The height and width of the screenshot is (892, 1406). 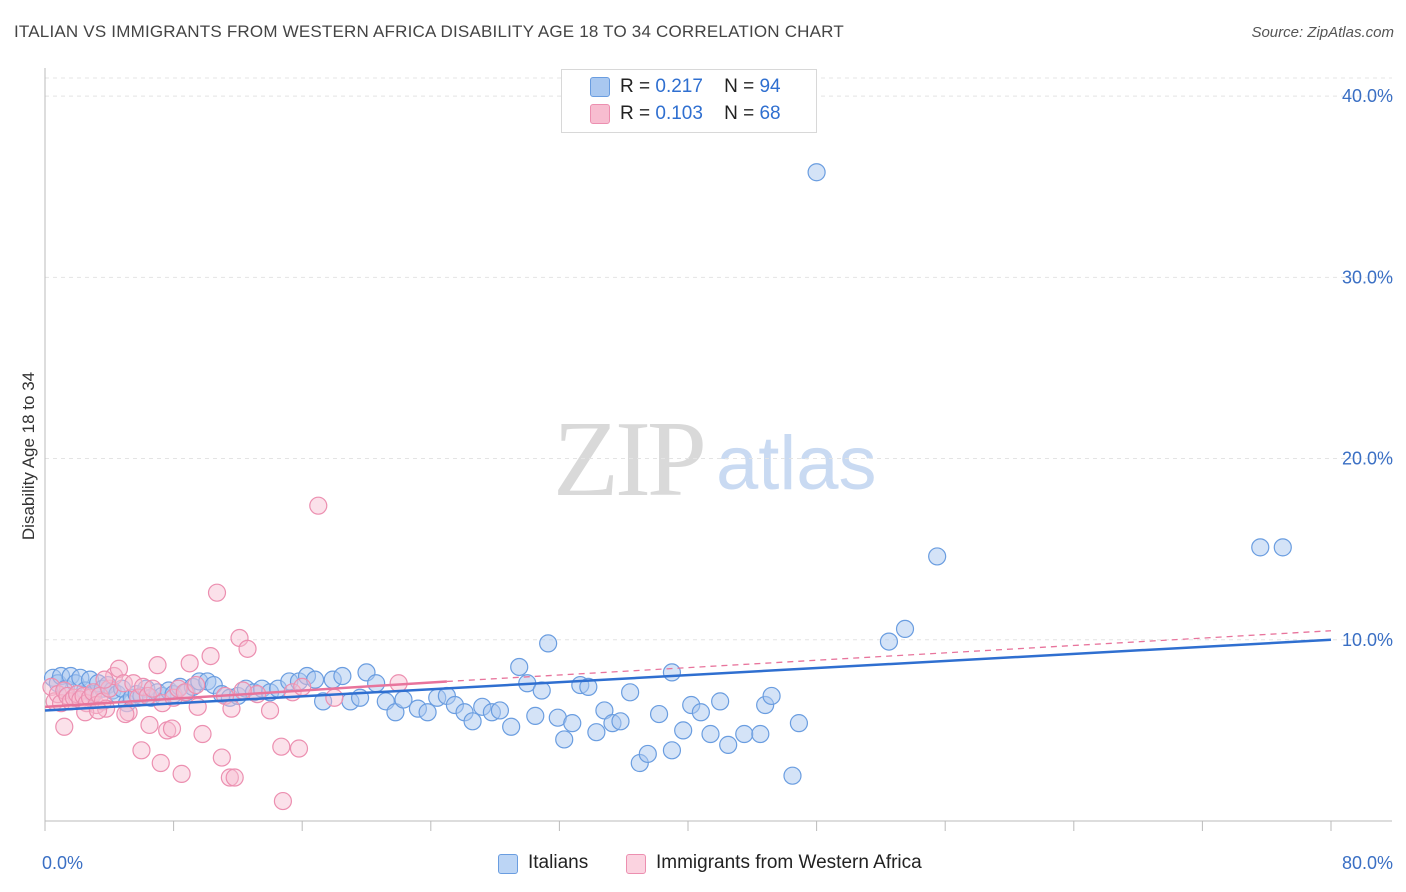 What do you see at coordinates (28, 456) in the screenshot?
I see `y-axis-title: Disability Age 18 to 34` at bounding box center [28, 456].